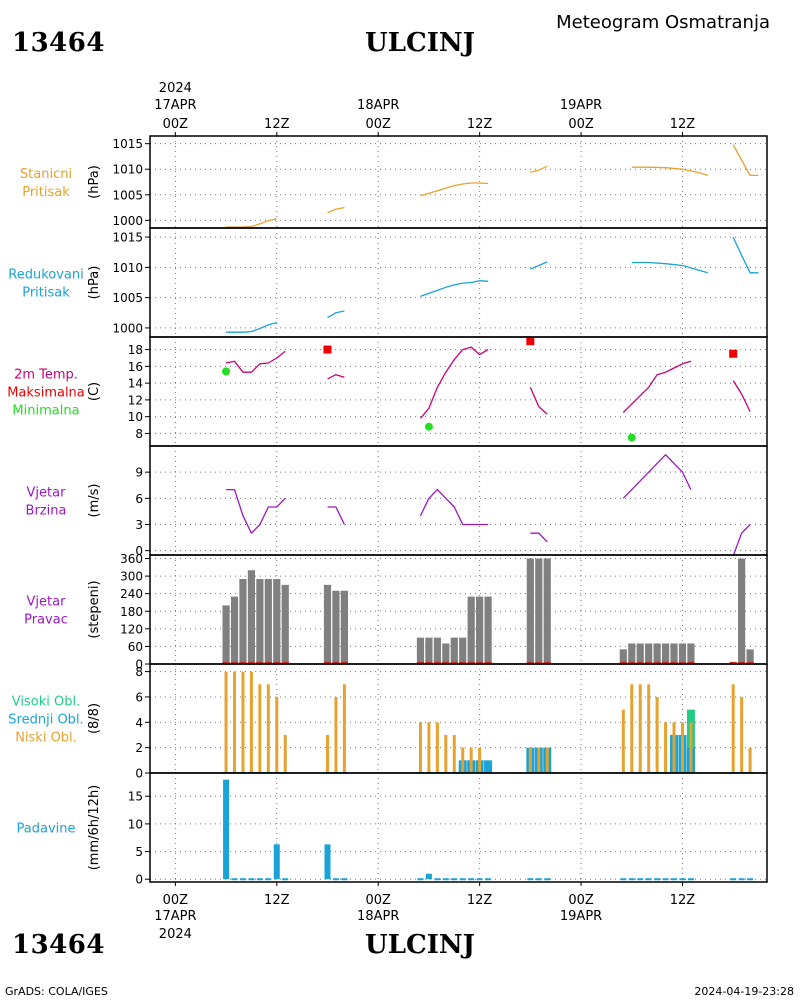 The width and height of the screenshot is (800, 1000). Describe the element at coordinates (46, 702) in the screenshot. I see `panel-label: Visoki Obl.` at that location.